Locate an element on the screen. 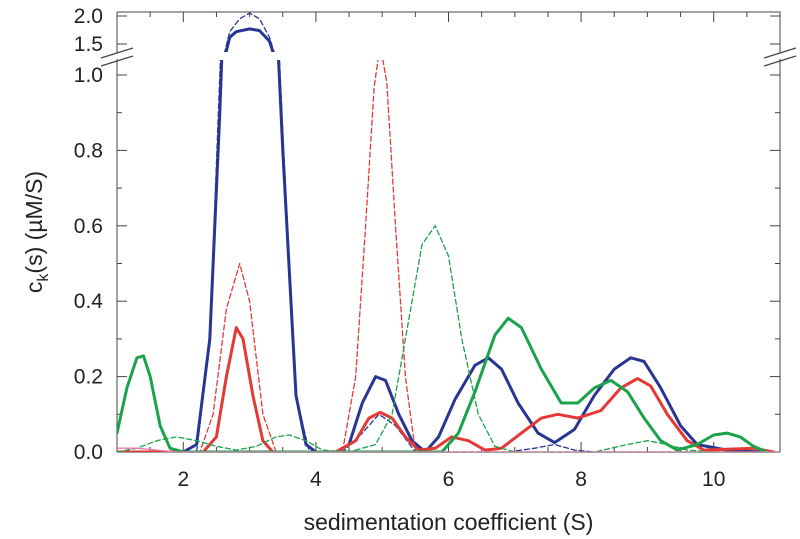 This screenshot has width=800, height=539. axis-break-marks is located at coordinates (448, 57).